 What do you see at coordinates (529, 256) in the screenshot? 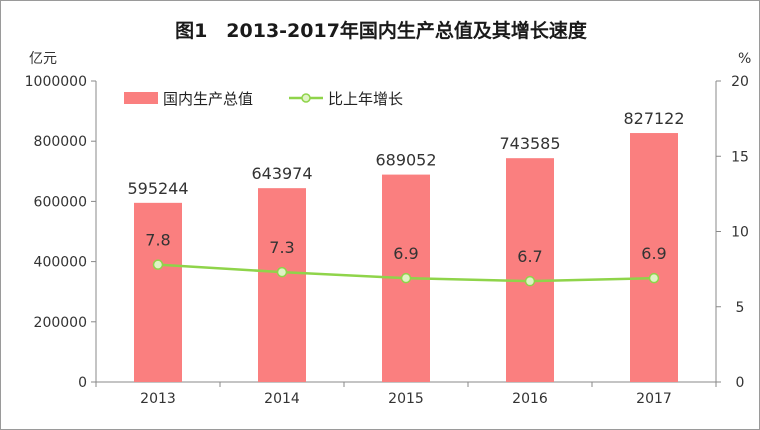
I see `growth-value-label: 6.7` at bounding box center [529, 256].